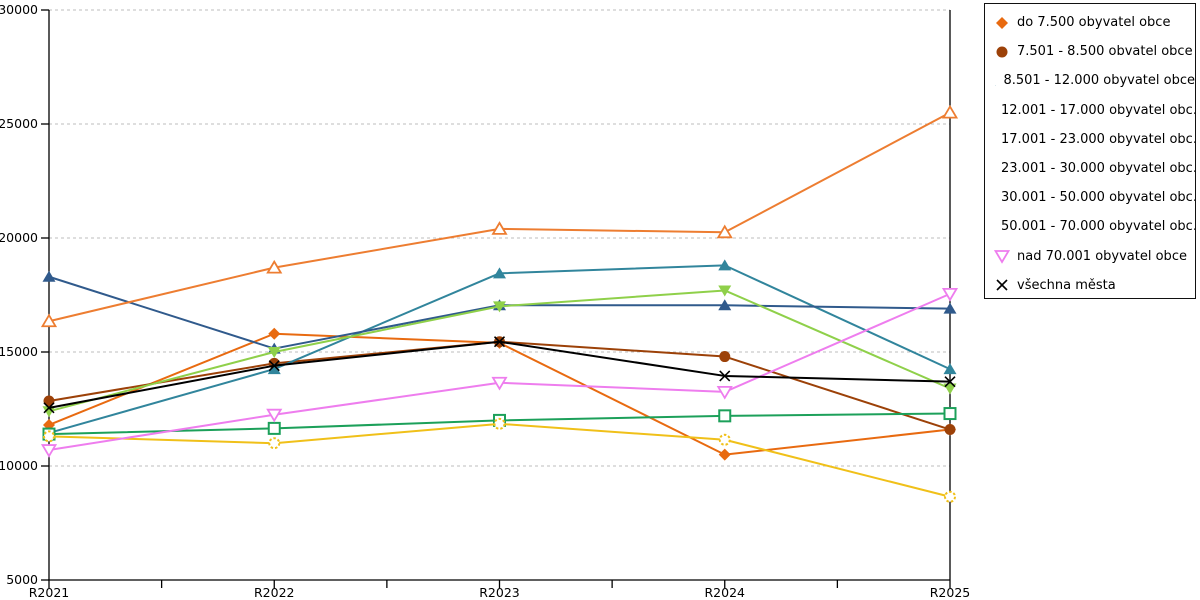  I want to click on diamond-filled-legend-icon, so click(1002, 22).